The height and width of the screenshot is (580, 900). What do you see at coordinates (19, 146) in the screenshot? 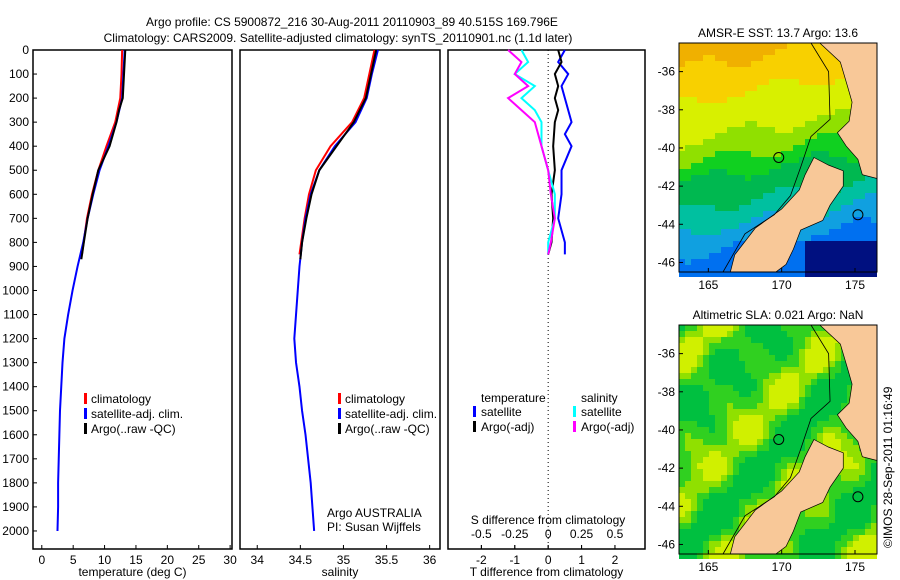
I see `y-tick-label: 400` at bounding box center [19, 146].